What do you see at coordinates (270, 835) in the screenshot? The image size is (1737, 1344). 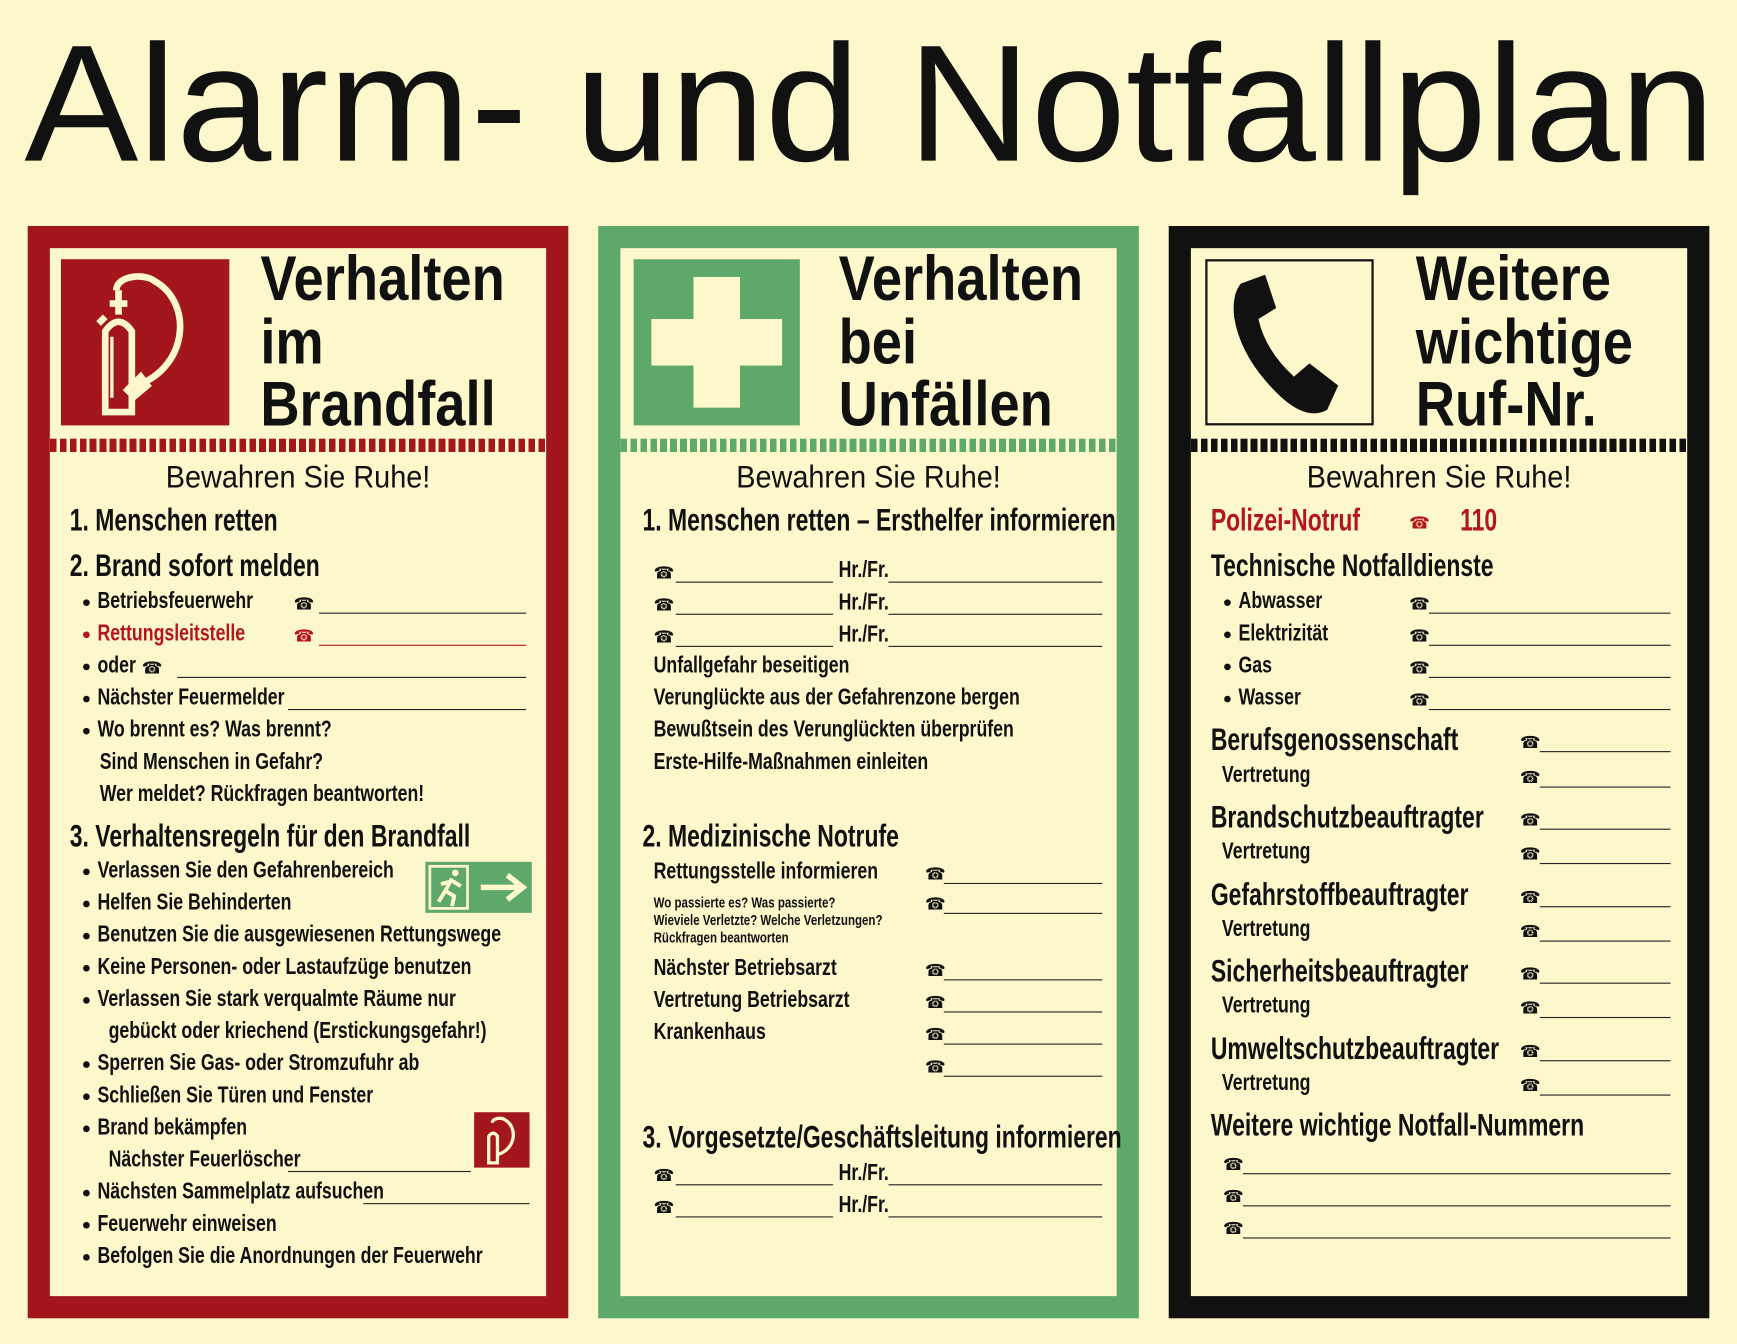 I see `section-heading: 3. Verhaltensregeln für den Brandfall` at bounding box center [270, 835].